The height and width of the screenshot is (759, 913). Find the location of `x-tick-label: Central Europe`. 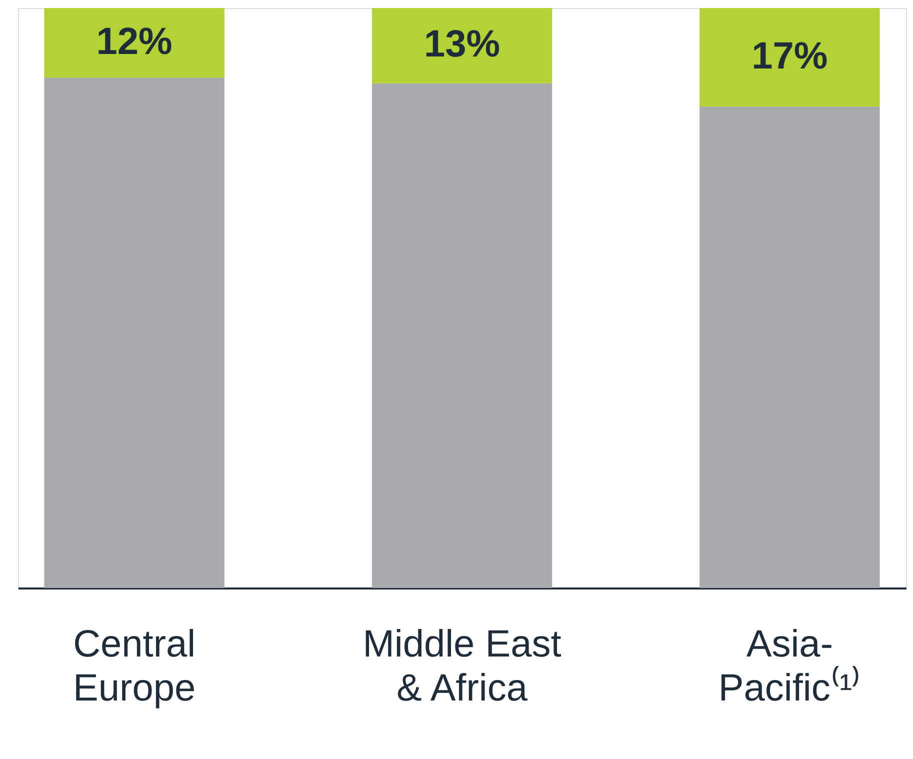

x-tick-label: Central Europe is located at coordinates (134, 667).